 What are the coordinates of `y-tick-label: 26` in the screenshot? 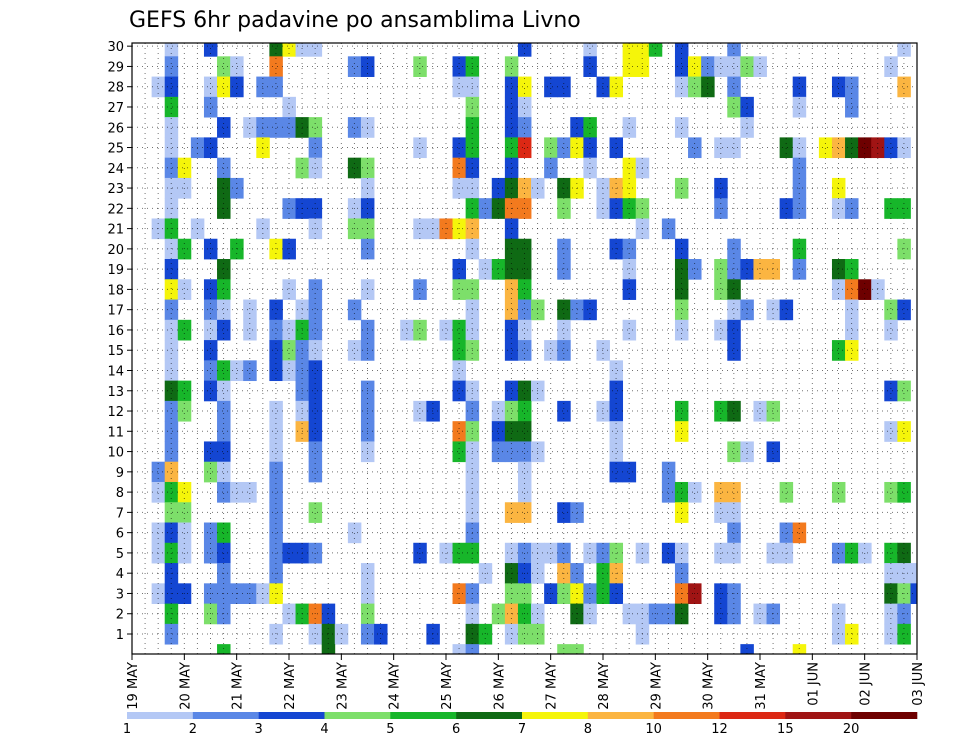 It's located at (115, 128).